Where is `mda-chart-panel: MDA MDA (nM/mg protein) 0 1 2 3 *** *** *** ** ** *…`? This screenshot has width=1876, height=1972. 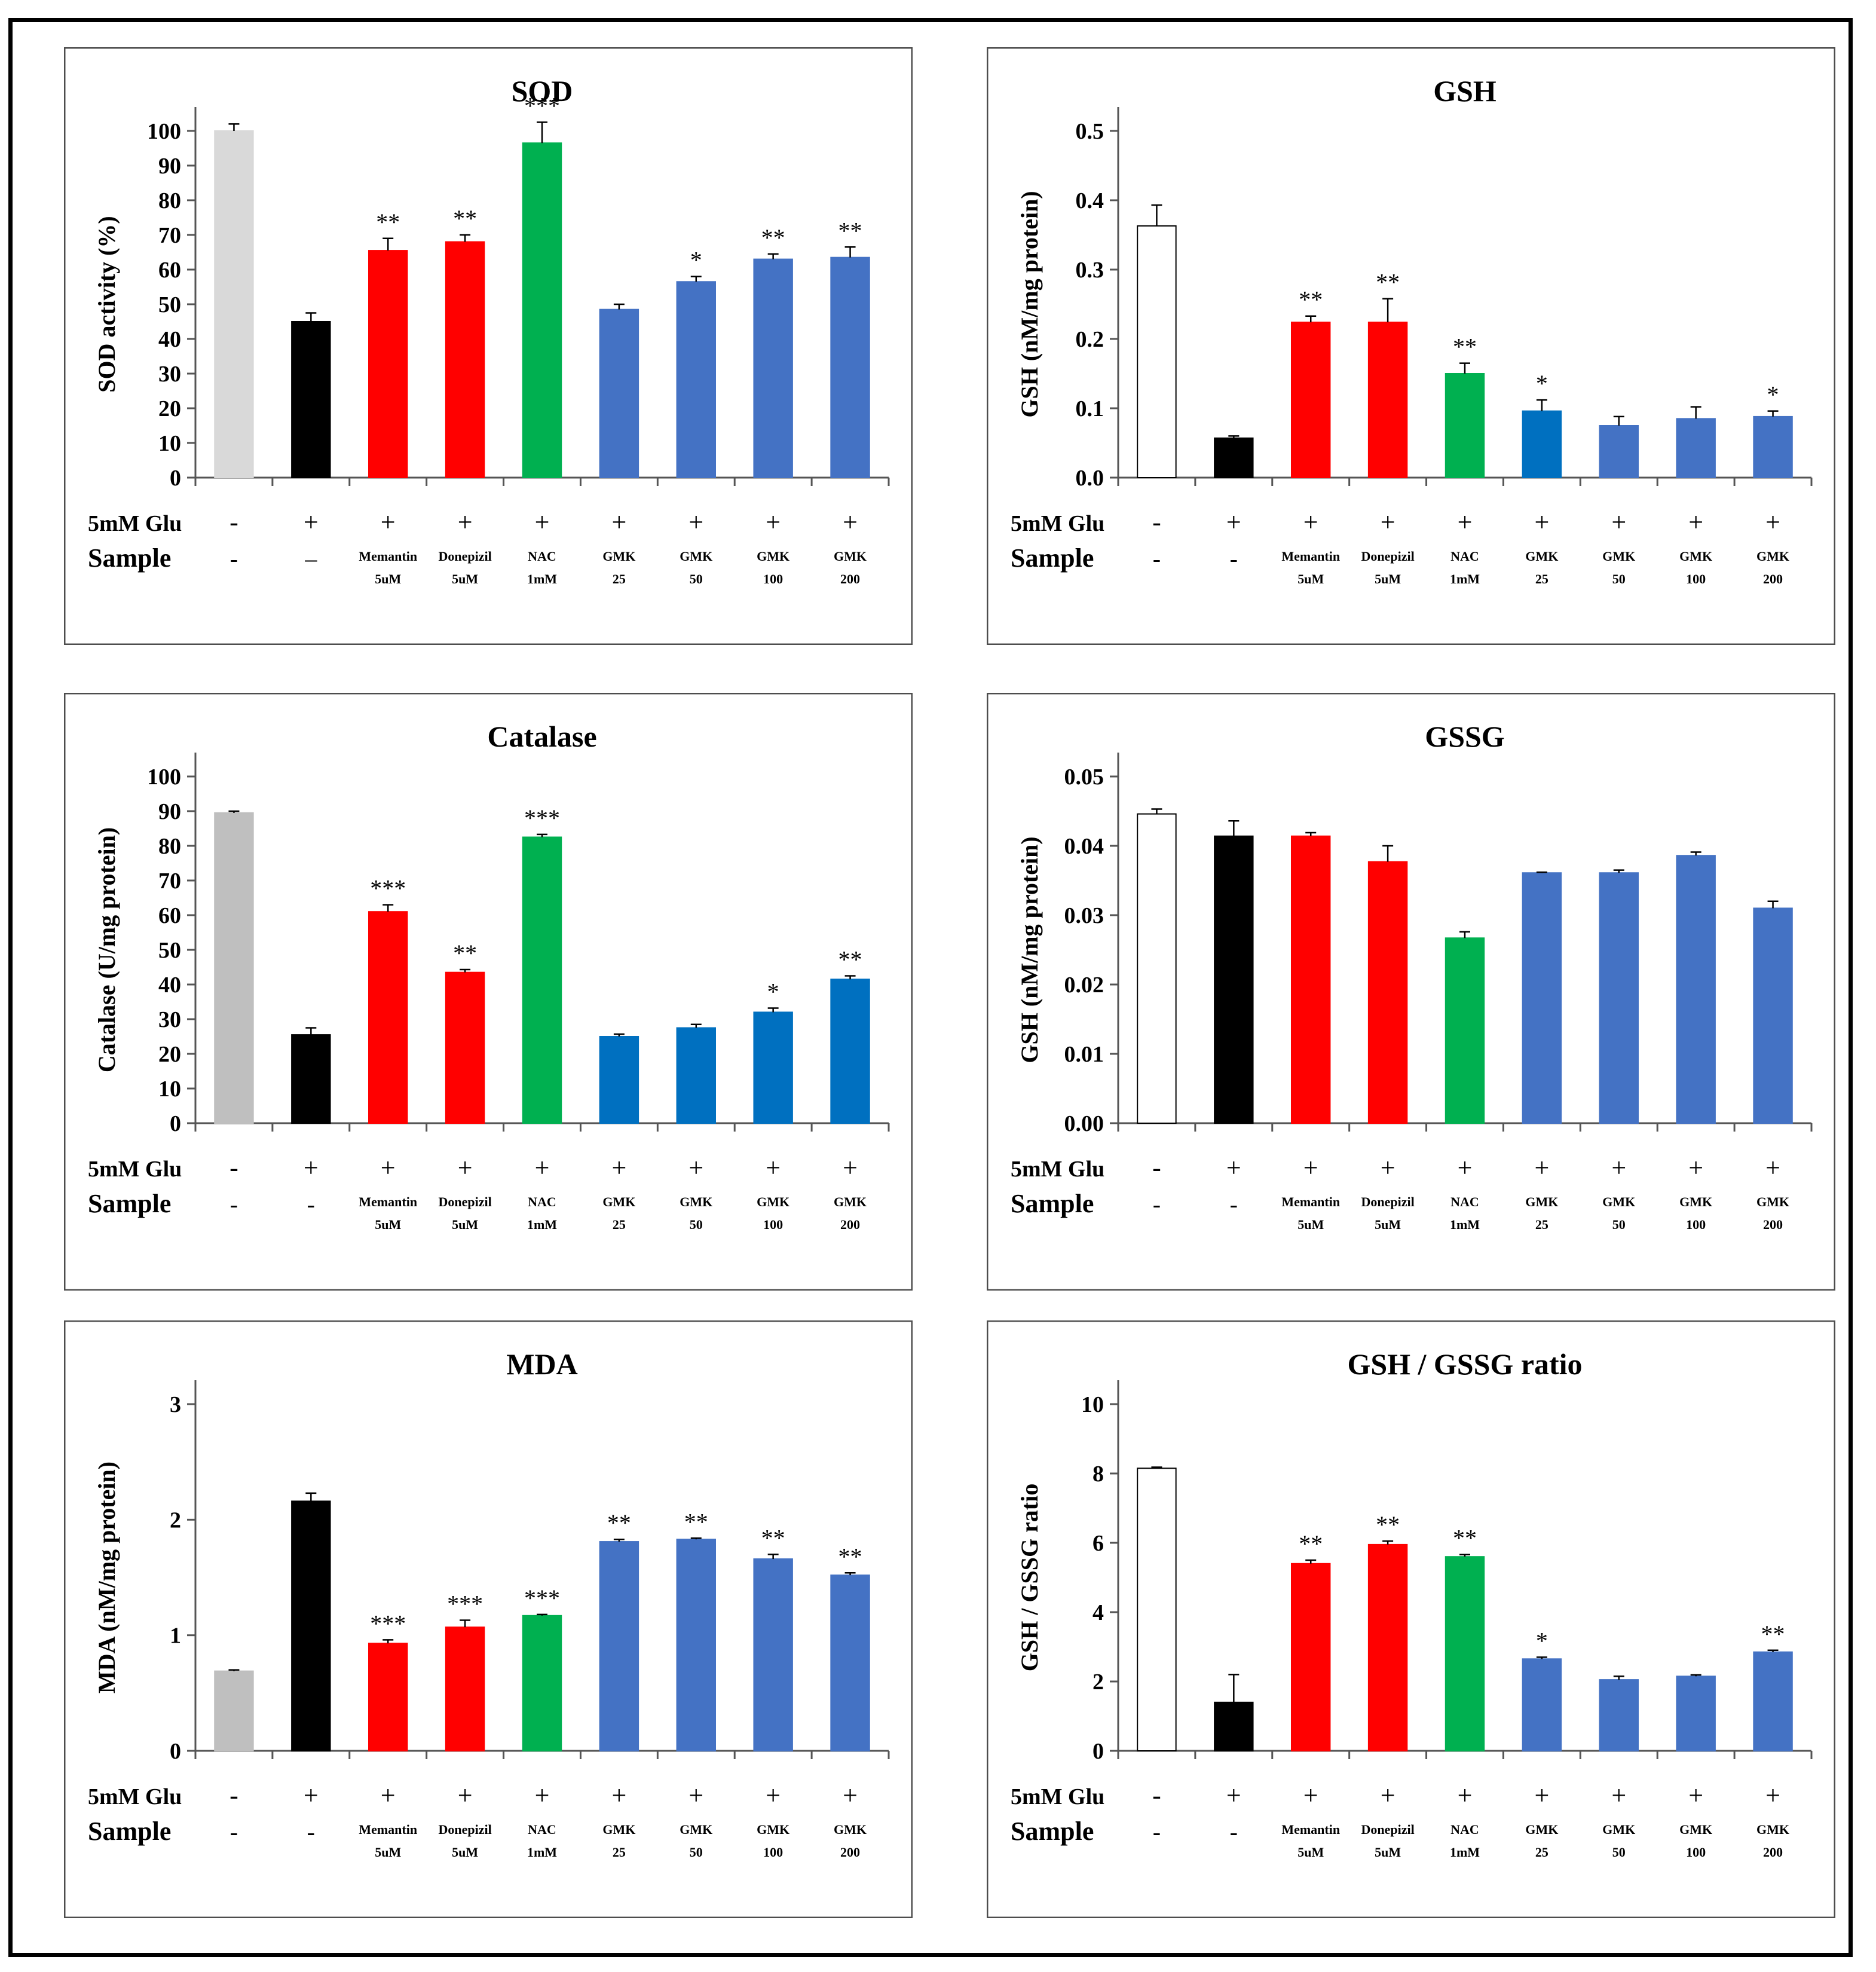
mda-chart-panel: MDA MDA (nM/mg protein) 0 1 2 3 *** *** *** ** ** *… is located at coordinates (489, 1619).